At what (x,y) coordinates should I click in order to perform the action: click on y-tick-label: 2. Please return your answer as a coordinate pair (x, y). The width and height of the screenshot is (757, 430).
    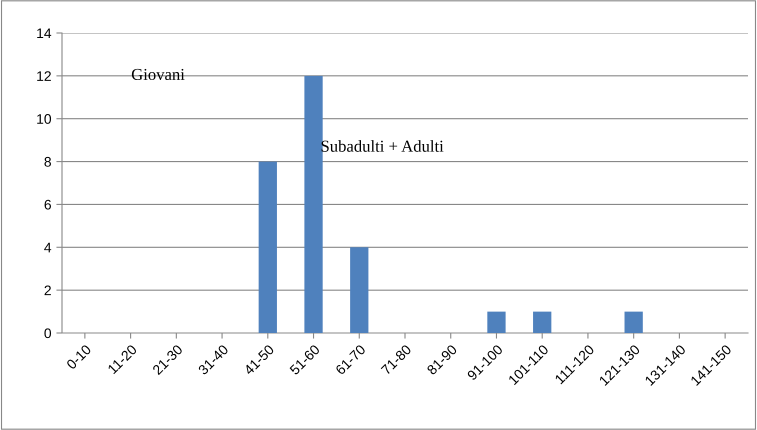
    Looking at the image, I should click on (47, 290).